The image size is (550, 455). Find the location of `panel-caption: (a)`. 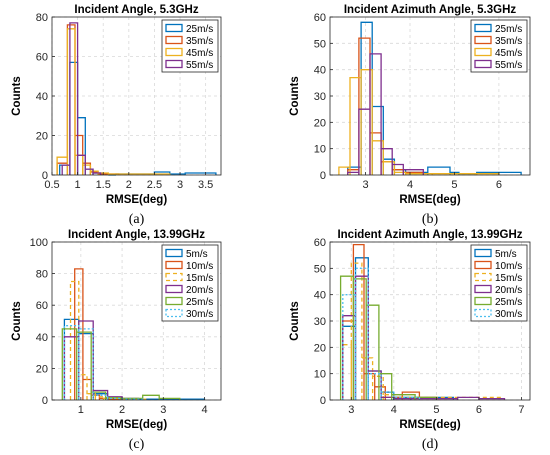

panel-caption: (a) is located at coordinates (137, 219).